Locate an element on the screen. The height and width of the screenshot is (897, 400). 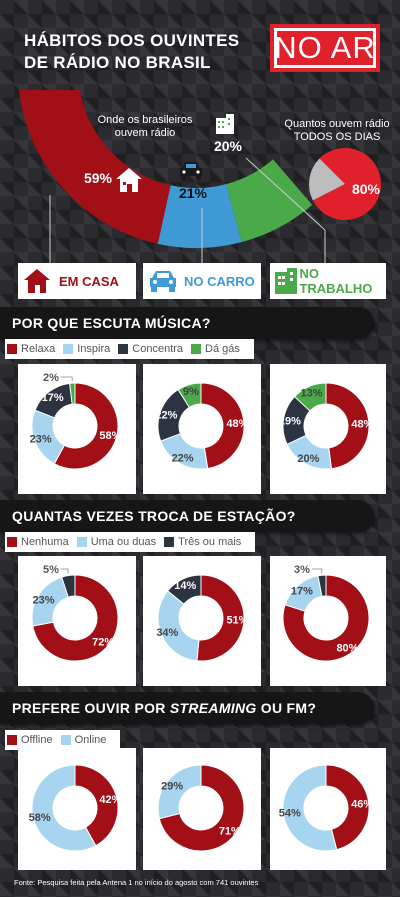
donut-label-2-1-1: 29% is located at coordinates (172, 787).